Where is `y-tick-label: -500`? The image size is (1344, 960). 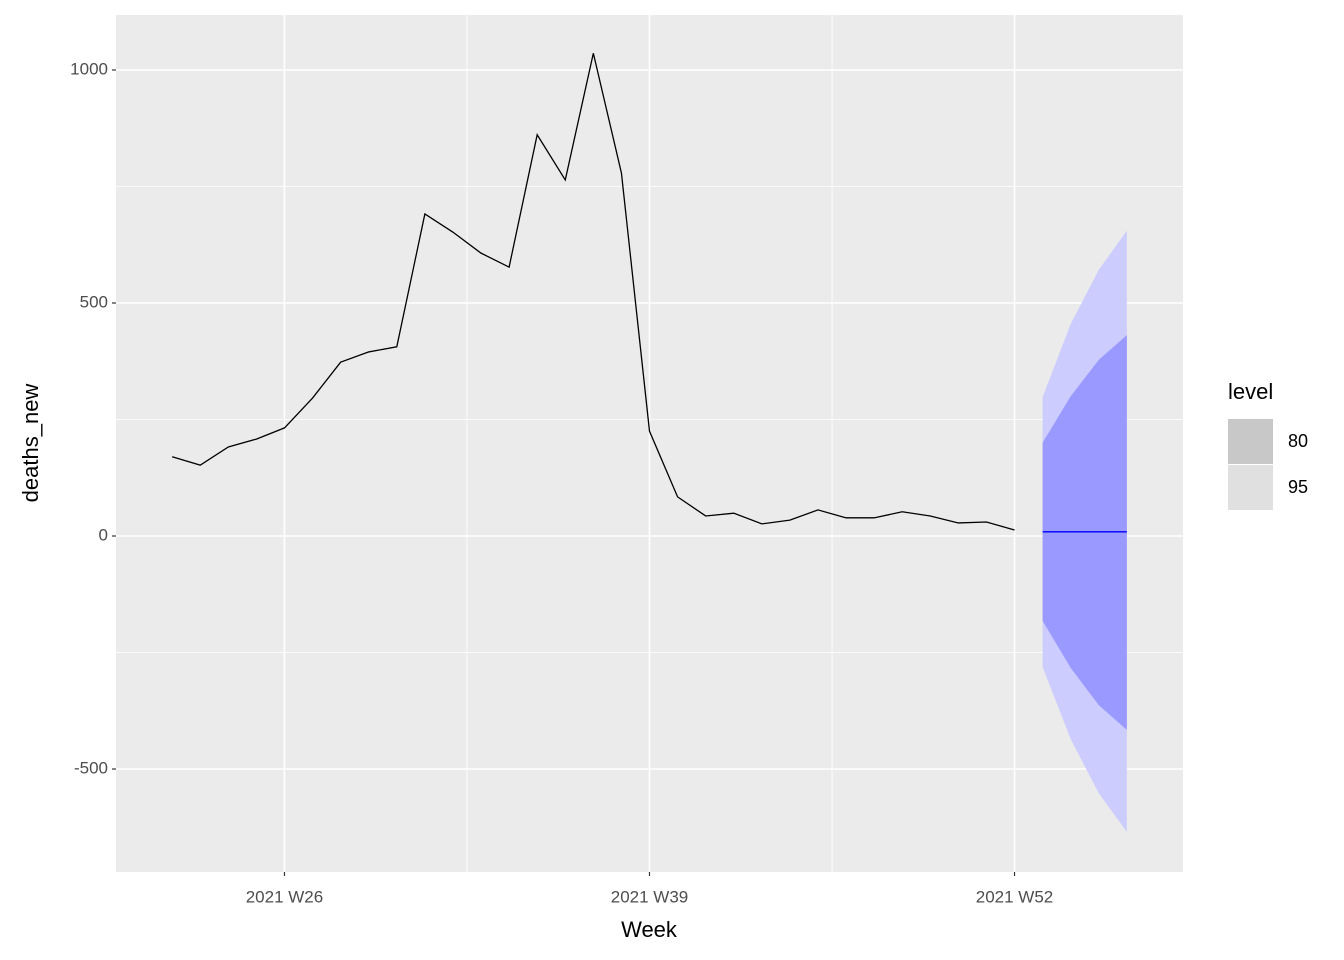 y-tick-label: -500 is located at coordinates (91, 767).